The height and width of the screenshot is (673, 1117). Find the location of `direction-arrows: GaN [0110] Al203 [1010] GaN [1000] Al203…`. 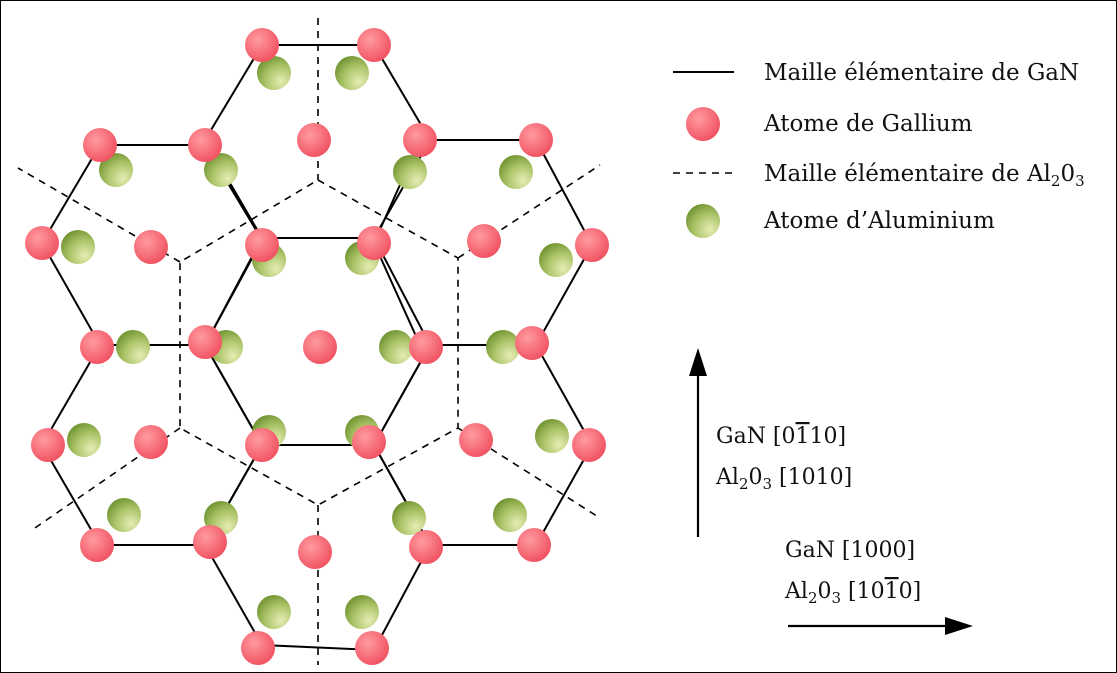

direction-arrows: GaN [0110] Al203 [1010] GaN [1000] Al203… is located at coordinates (831, 491).